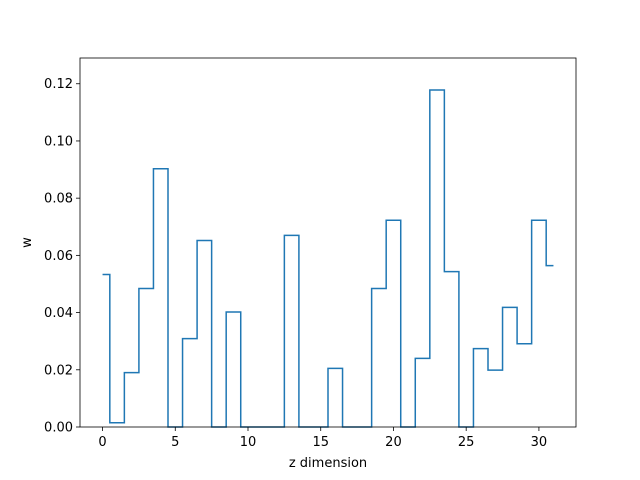 Image resolution: width=640 pixels, height=480 pixels. I want to click on x-tick-label: 5, so click(175, 442).